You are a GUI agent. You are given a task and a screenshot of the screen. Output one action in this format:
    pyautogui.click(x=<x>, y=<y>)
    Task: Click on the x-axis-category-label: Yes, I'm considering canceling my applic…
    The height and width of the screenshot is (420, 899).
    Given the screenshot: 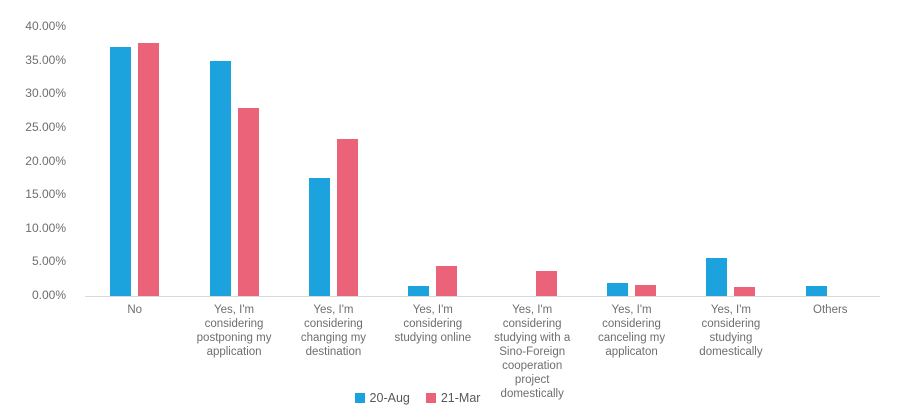 What is the action you would take?
    pyautogui.click(x=632, y=331)
    